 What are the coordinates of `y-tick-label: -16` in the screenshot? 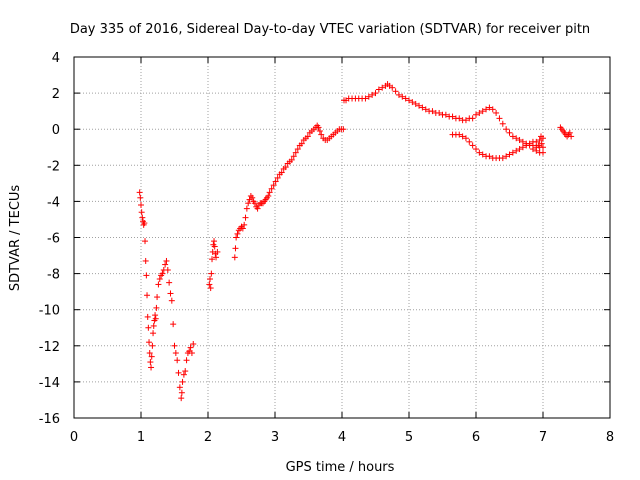 It's located at (49, 419).